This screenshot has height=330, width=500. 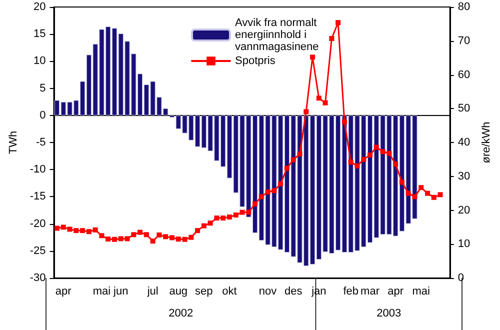 What do you see at coordinates (152, 292) in the screenshot?
I see `x-tick-label: jul` at bounding box center [152, 292].